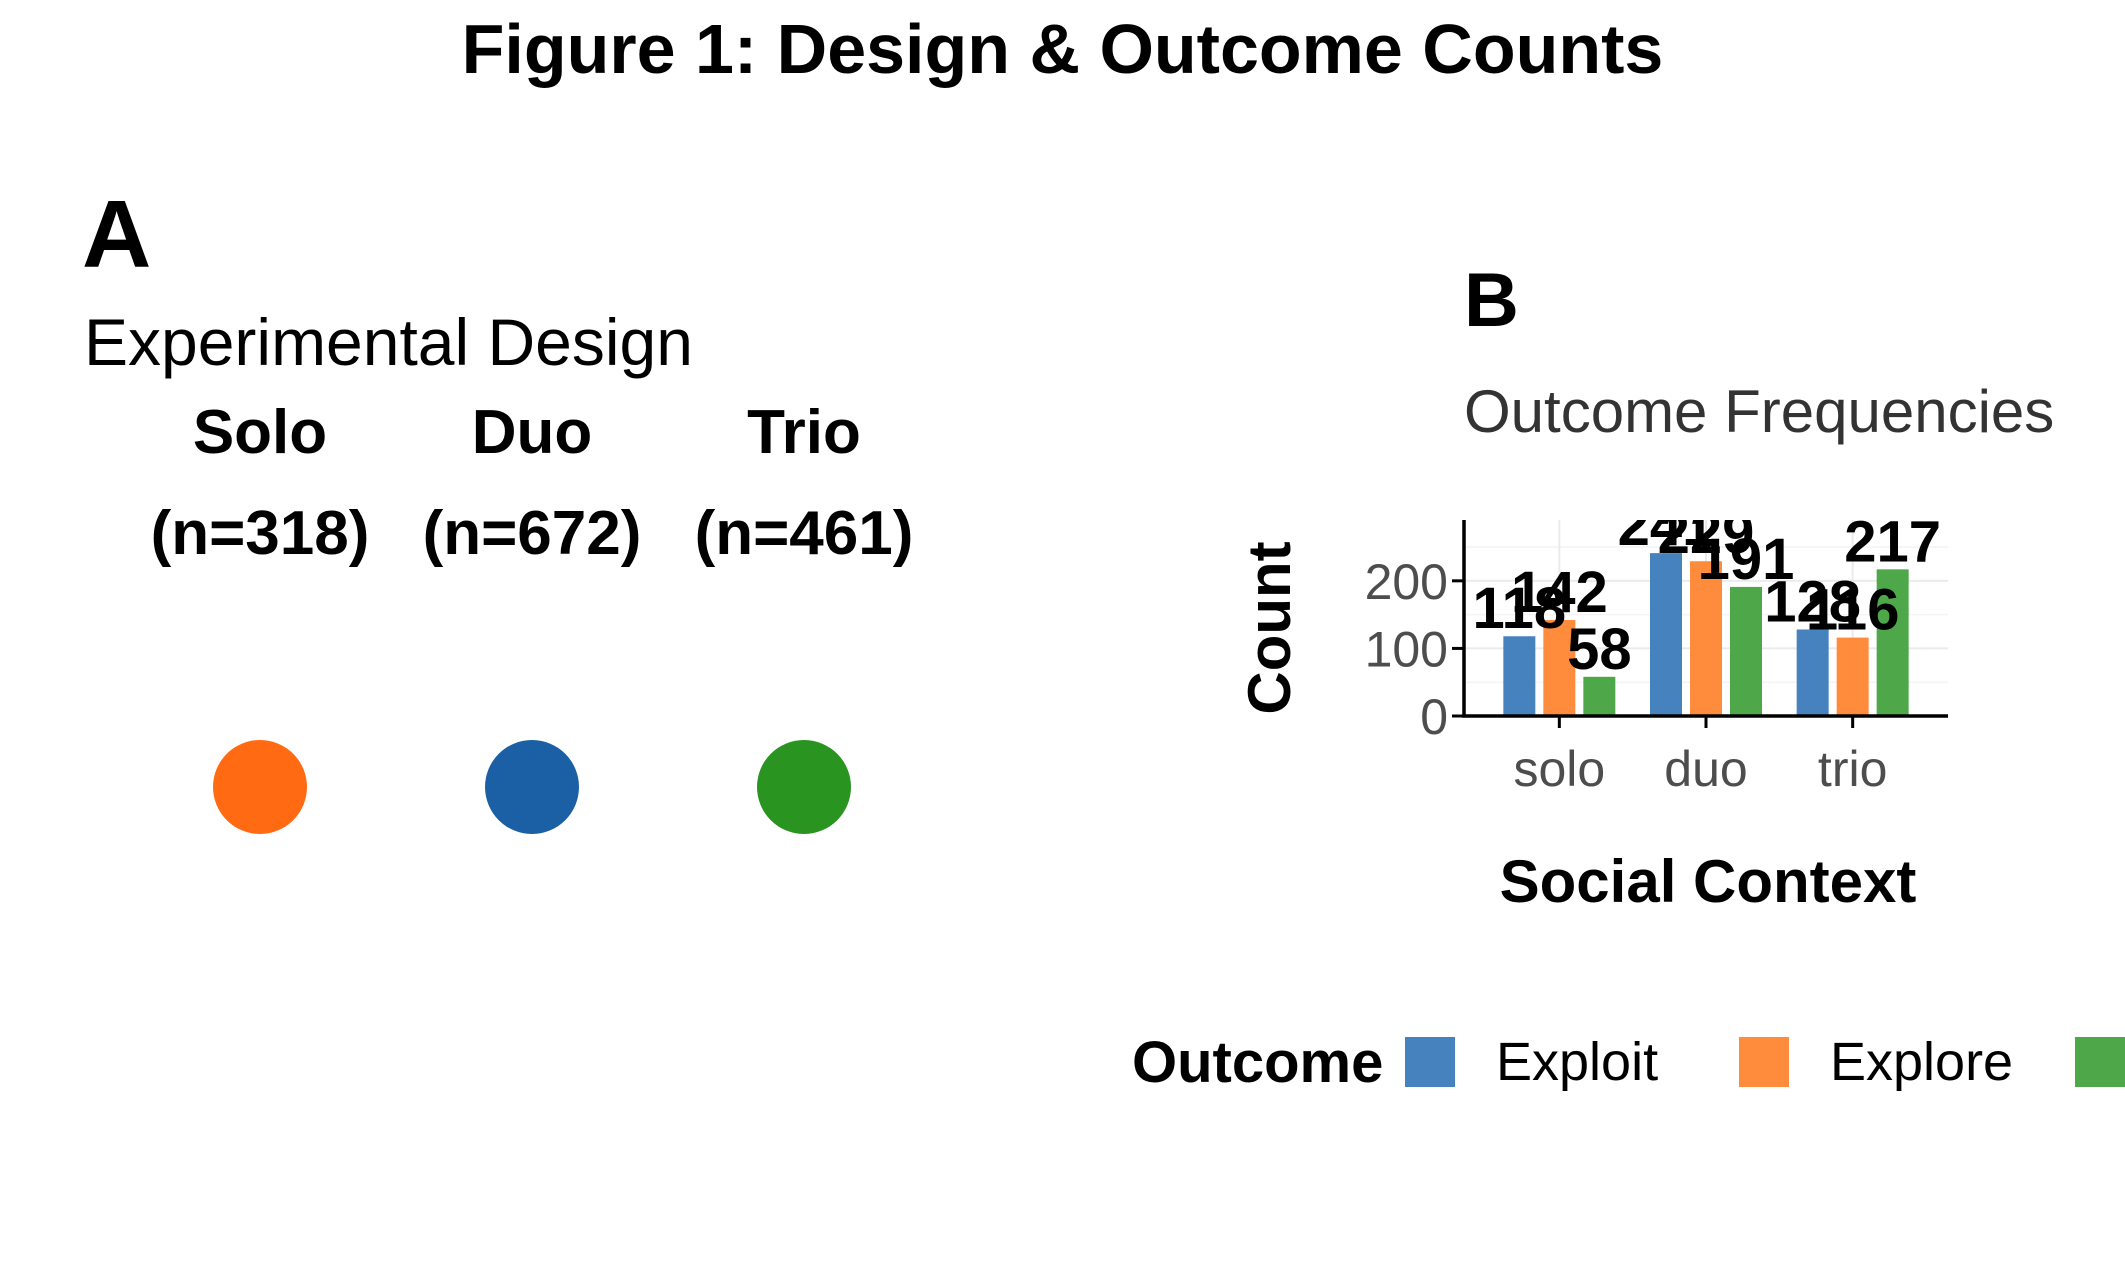 This screenshot has height=1275, width=2125. I want to click on figure-title: Figure 1: Design & Outcome Counts, so click(1062, 49).